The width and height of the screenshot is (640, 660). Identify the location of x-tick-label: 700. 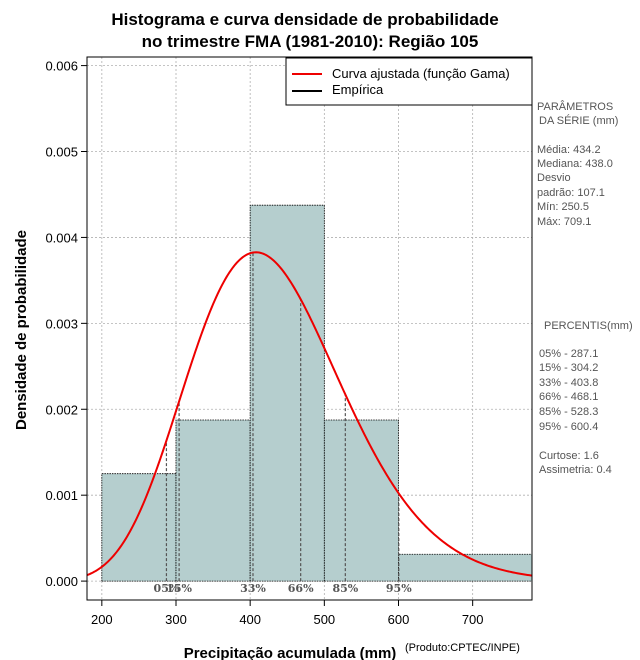
(473, 619).